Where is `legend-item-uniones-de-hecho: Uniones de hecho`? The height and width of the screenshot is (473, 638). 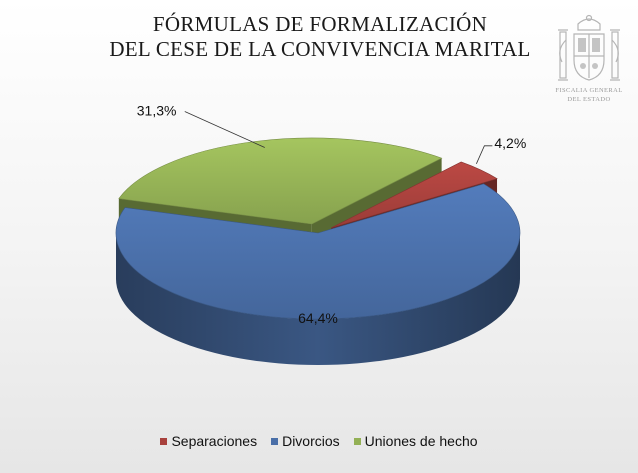 legend-item-uniones-de-hecho: Uniones de hecho is located at coordinates (415, 441).